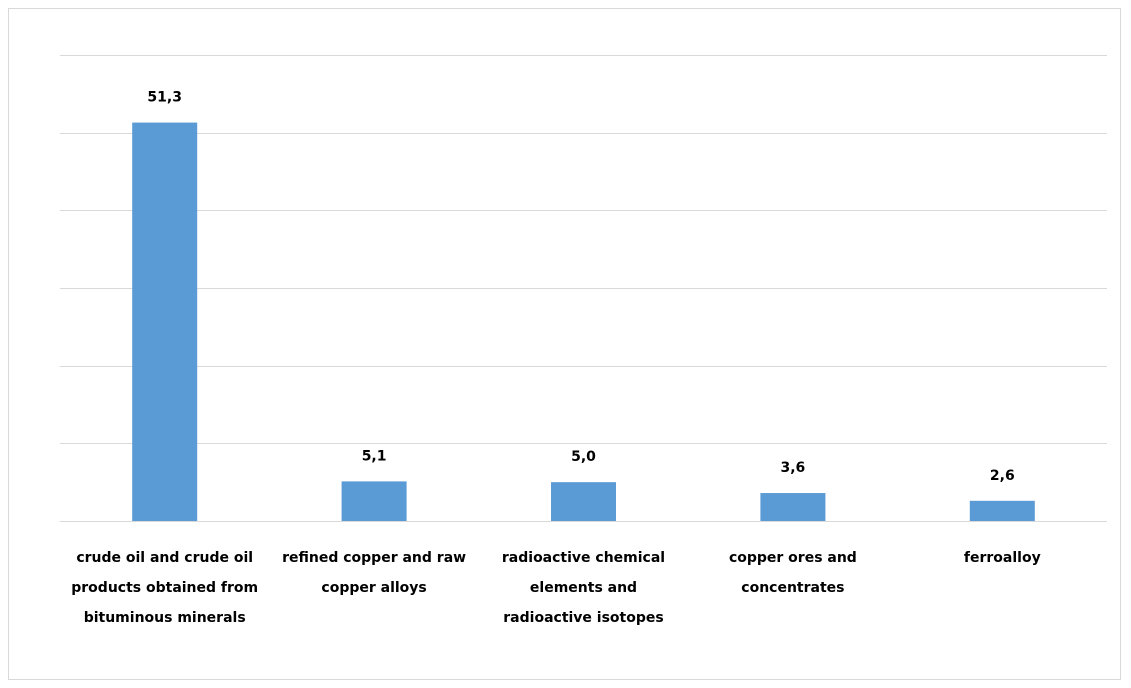  I want to click on category-label-line: copper alloys, so click(373, 588).